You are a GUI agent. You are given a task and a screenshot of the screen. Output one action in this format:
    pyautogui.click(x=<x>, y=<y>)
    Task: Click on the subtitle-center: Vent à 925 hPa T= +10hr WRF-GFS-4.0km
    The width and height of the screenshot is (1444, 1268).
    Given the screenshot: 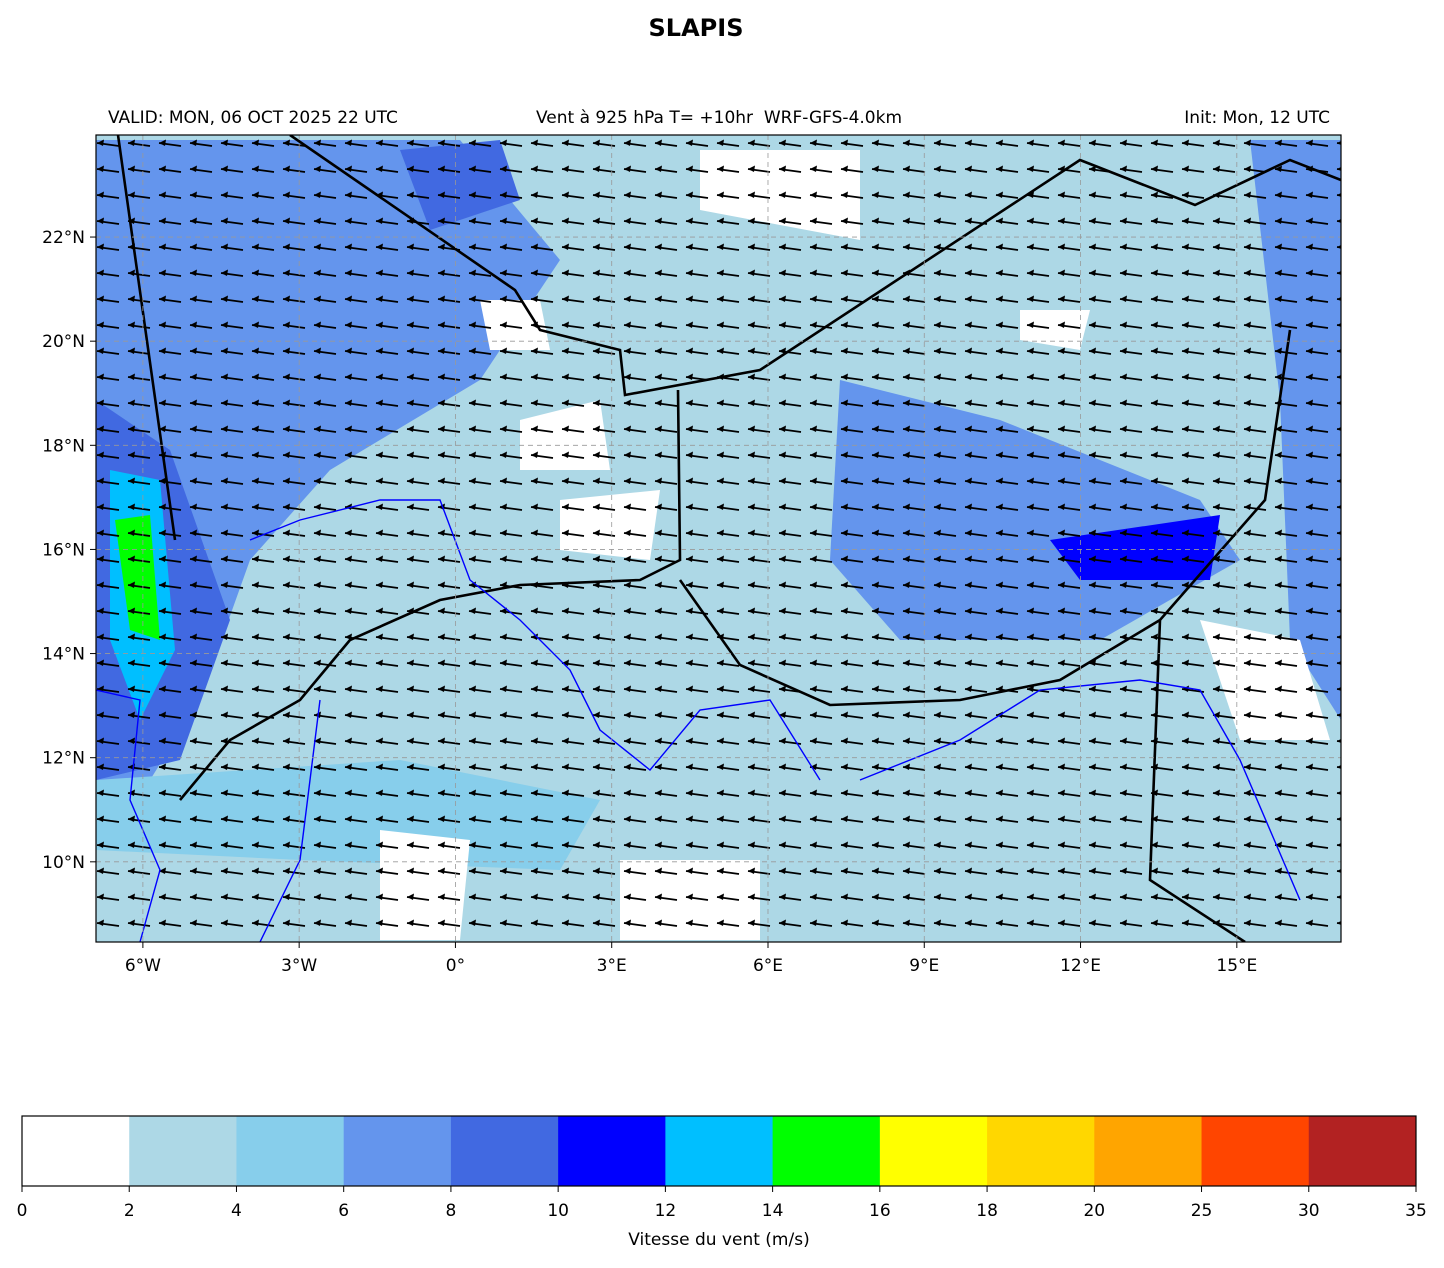 What is the action you would take?
    pyautogui.click(x=719, y=118)
    